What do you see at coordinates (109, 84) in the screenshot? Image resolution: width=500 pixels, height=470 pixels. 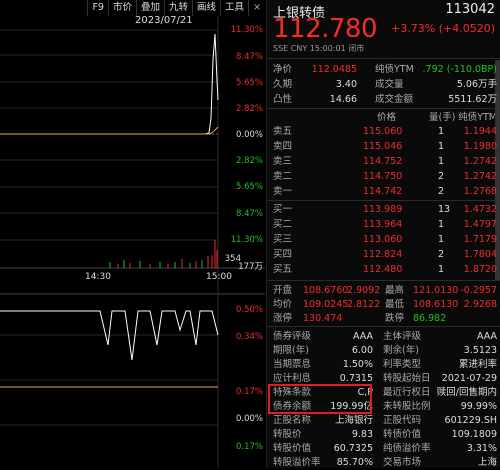 I see `price-line` at bounding box center [109, 84].